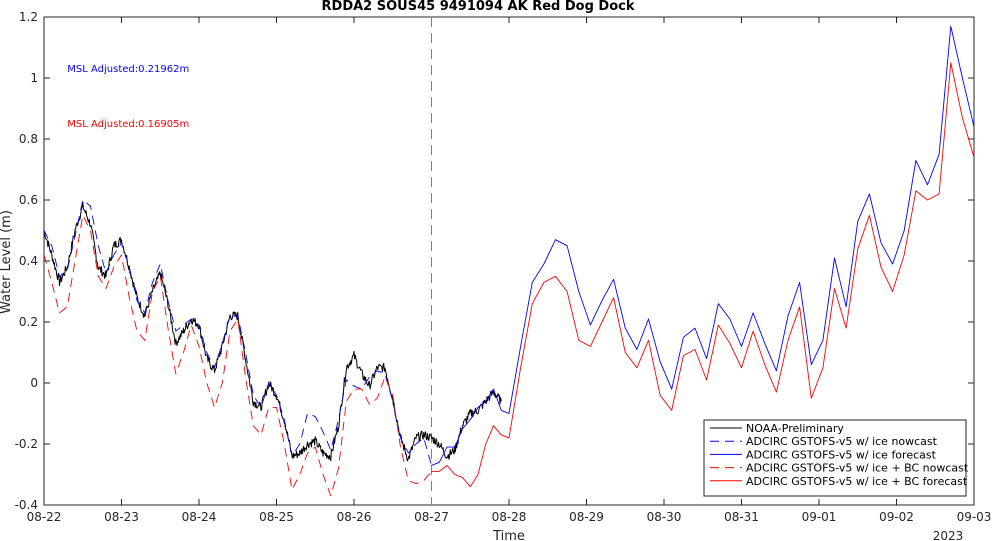  Describe the element at coordinates (896, 517) in the screenshot. I see `x-tick-label: 09-02` at that location.